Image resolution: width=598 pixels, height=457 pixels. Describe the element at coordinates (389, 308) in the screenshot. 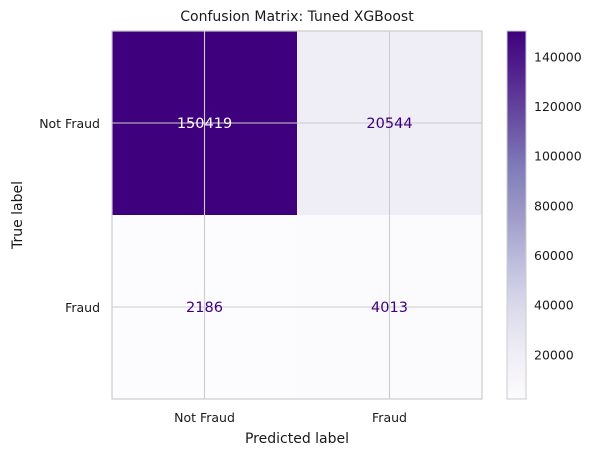

I see `cell-value-label: 4013` at that location.